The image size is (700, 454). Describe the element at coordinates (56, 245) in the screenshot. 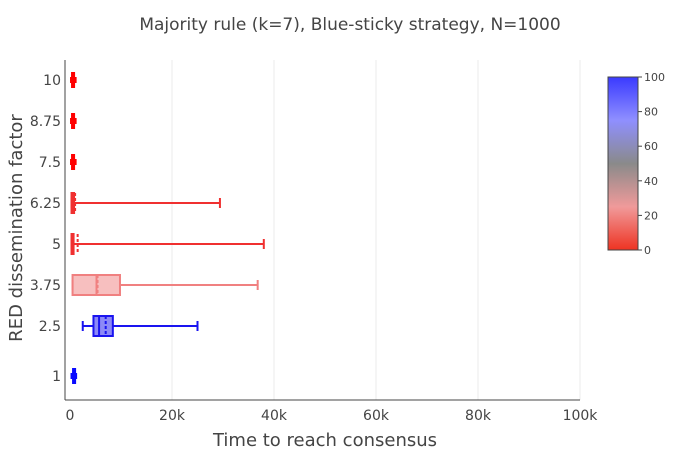

I see `y-tick-label: 5` at that location.